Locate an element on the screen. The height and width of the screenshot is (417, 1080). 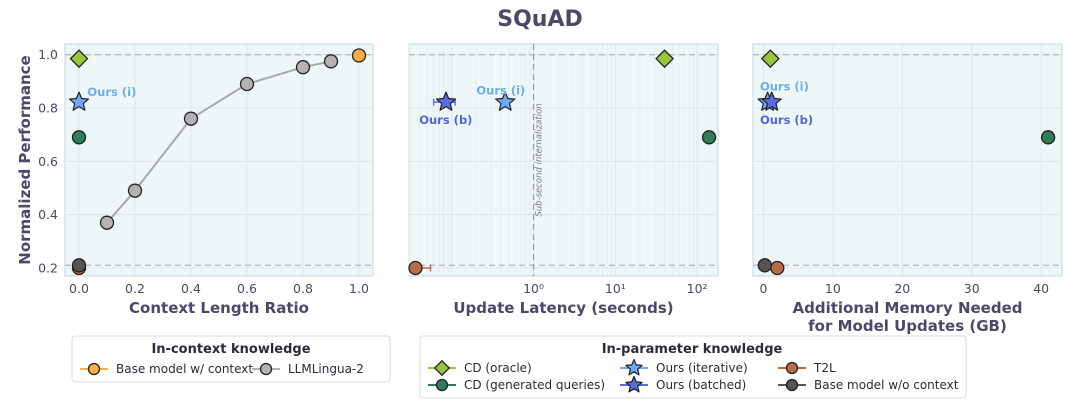
x-axis-label: Update Latency (seconds) is located at coordinates (563, 308).